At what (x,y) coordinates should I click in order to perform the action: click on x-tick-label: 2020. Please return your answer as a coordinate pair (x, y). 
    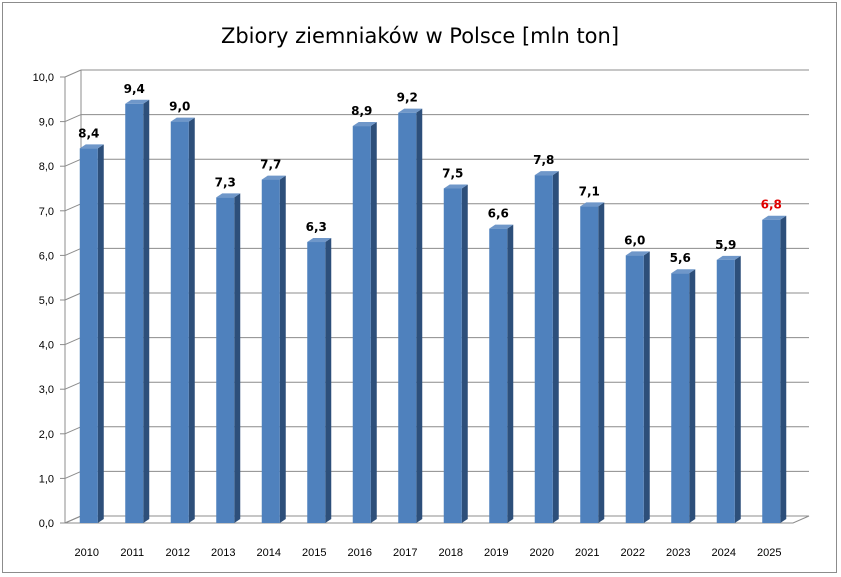
    Looking at the image, I should click on (542, 553).